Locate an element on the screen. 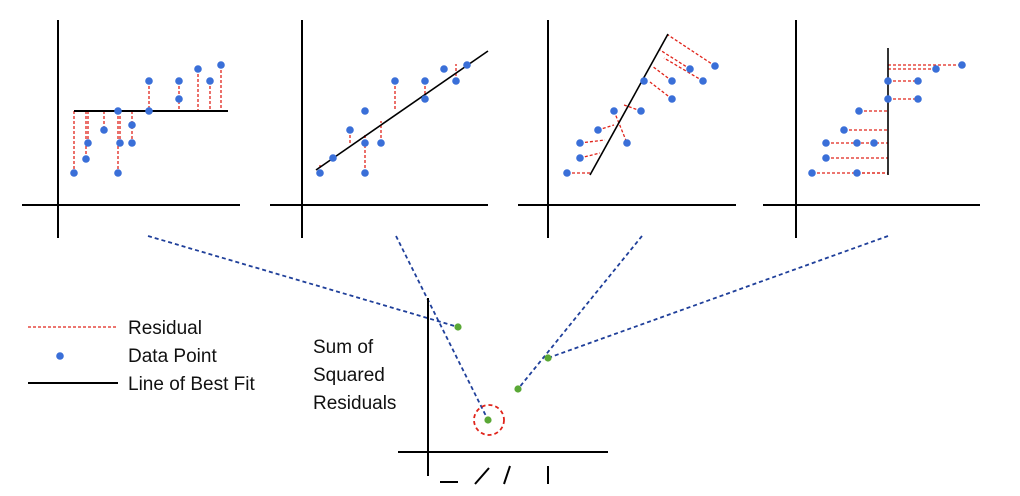  panel-4-data-points is located at coordinates (887, 119).